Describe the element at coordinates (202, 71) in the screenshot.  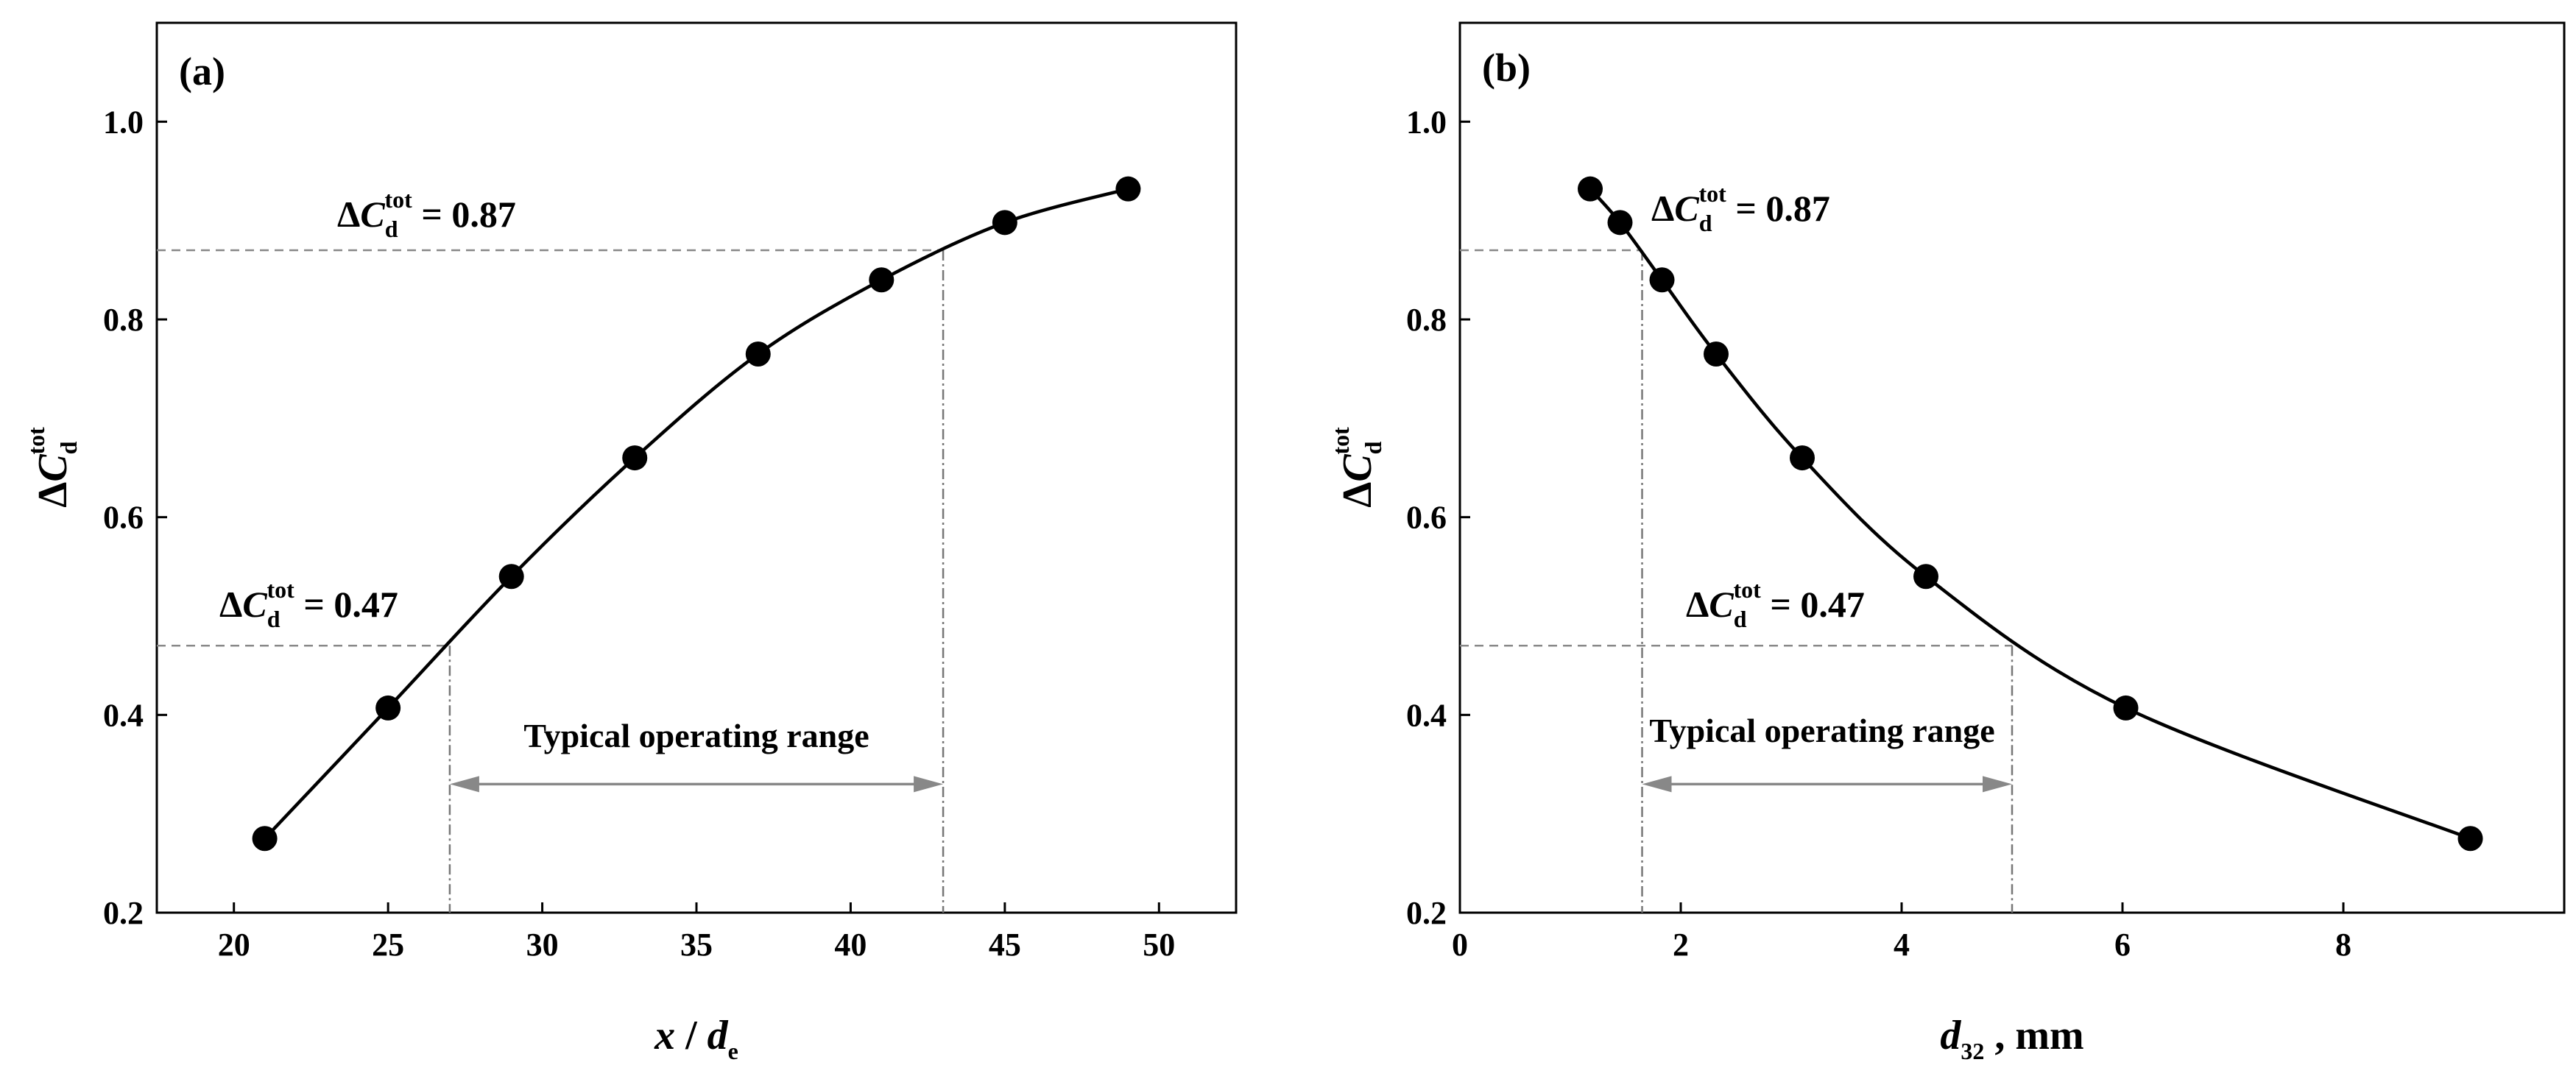
I see `panel-label-a: (a)` at that location.